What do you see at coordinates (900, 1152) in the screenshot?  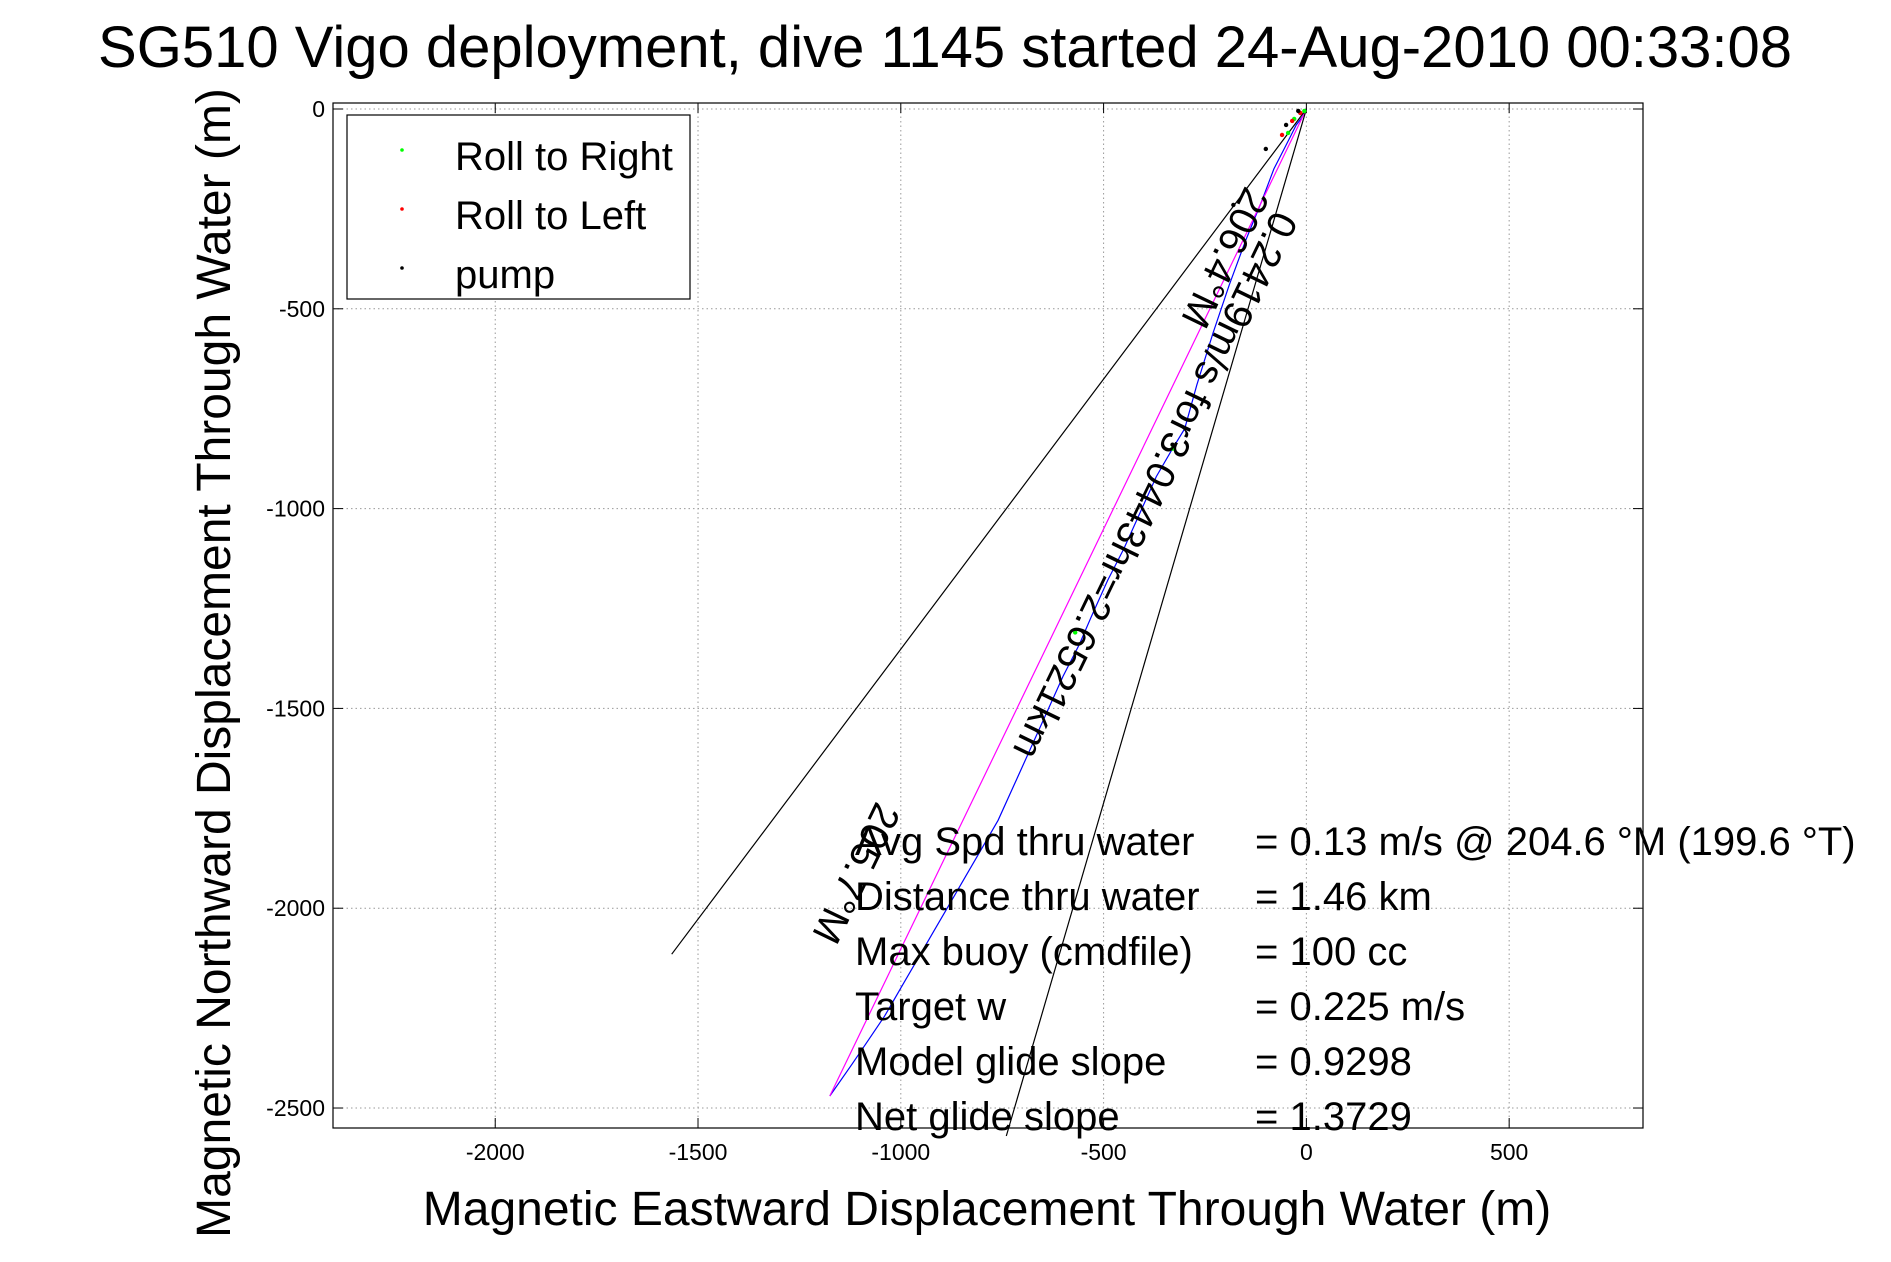 I see `x-tick-label: -1000` at bounding box center [900, 1152].